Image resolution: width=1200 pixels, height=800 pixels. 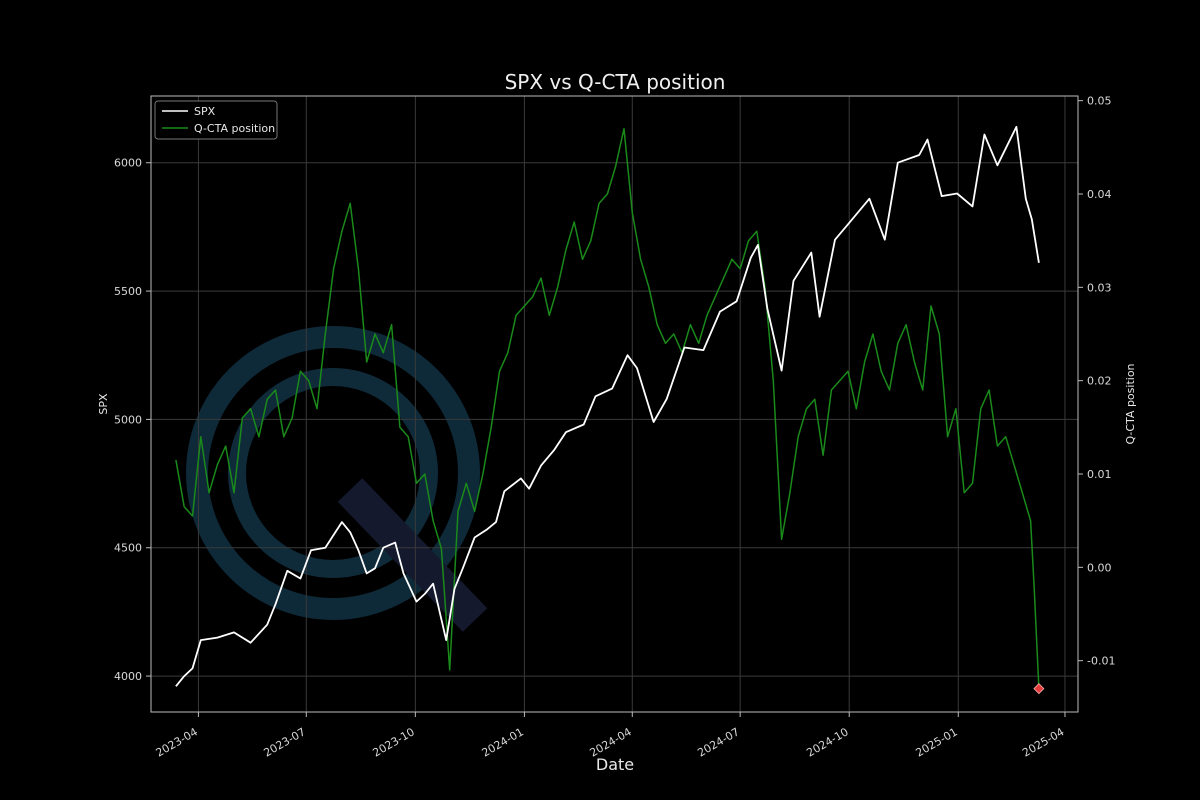 What do you see at coordinates (128, 419) in the screenshot?
I see `y-left-tick-label: 5000` at bounding box center [128, 419].